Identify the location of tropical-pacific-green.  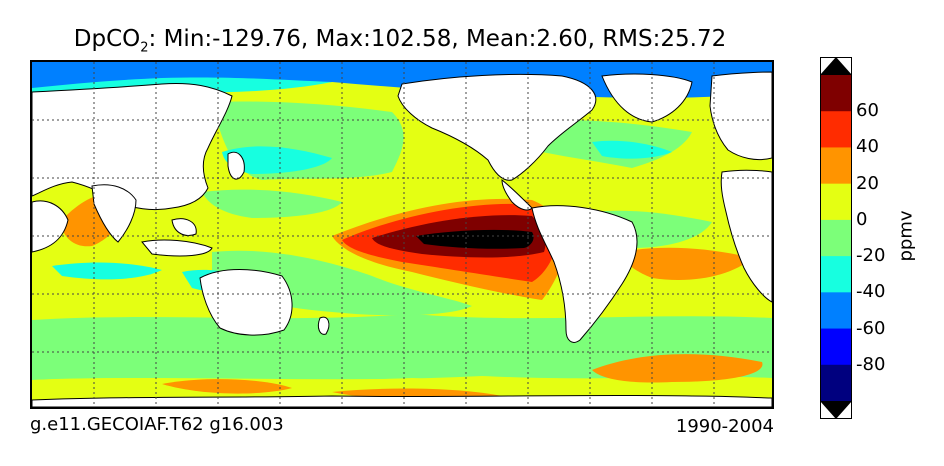
(272, 203).